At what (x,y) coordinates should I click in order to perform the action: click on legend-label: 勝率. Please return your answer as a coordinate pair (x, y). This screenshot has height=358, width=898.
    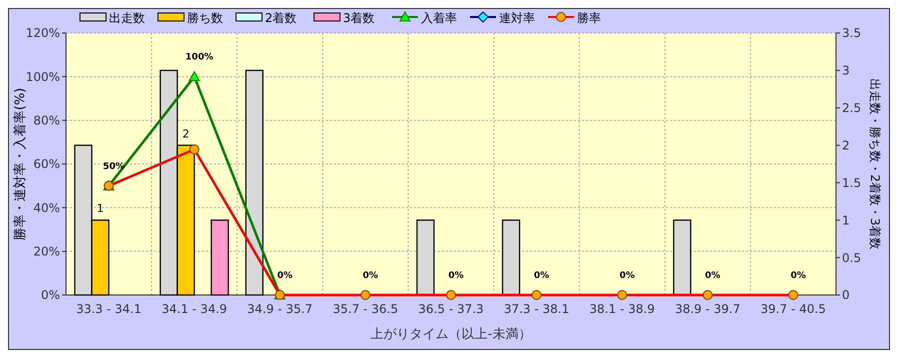
    Looking at the image, I should click on (589, 18).